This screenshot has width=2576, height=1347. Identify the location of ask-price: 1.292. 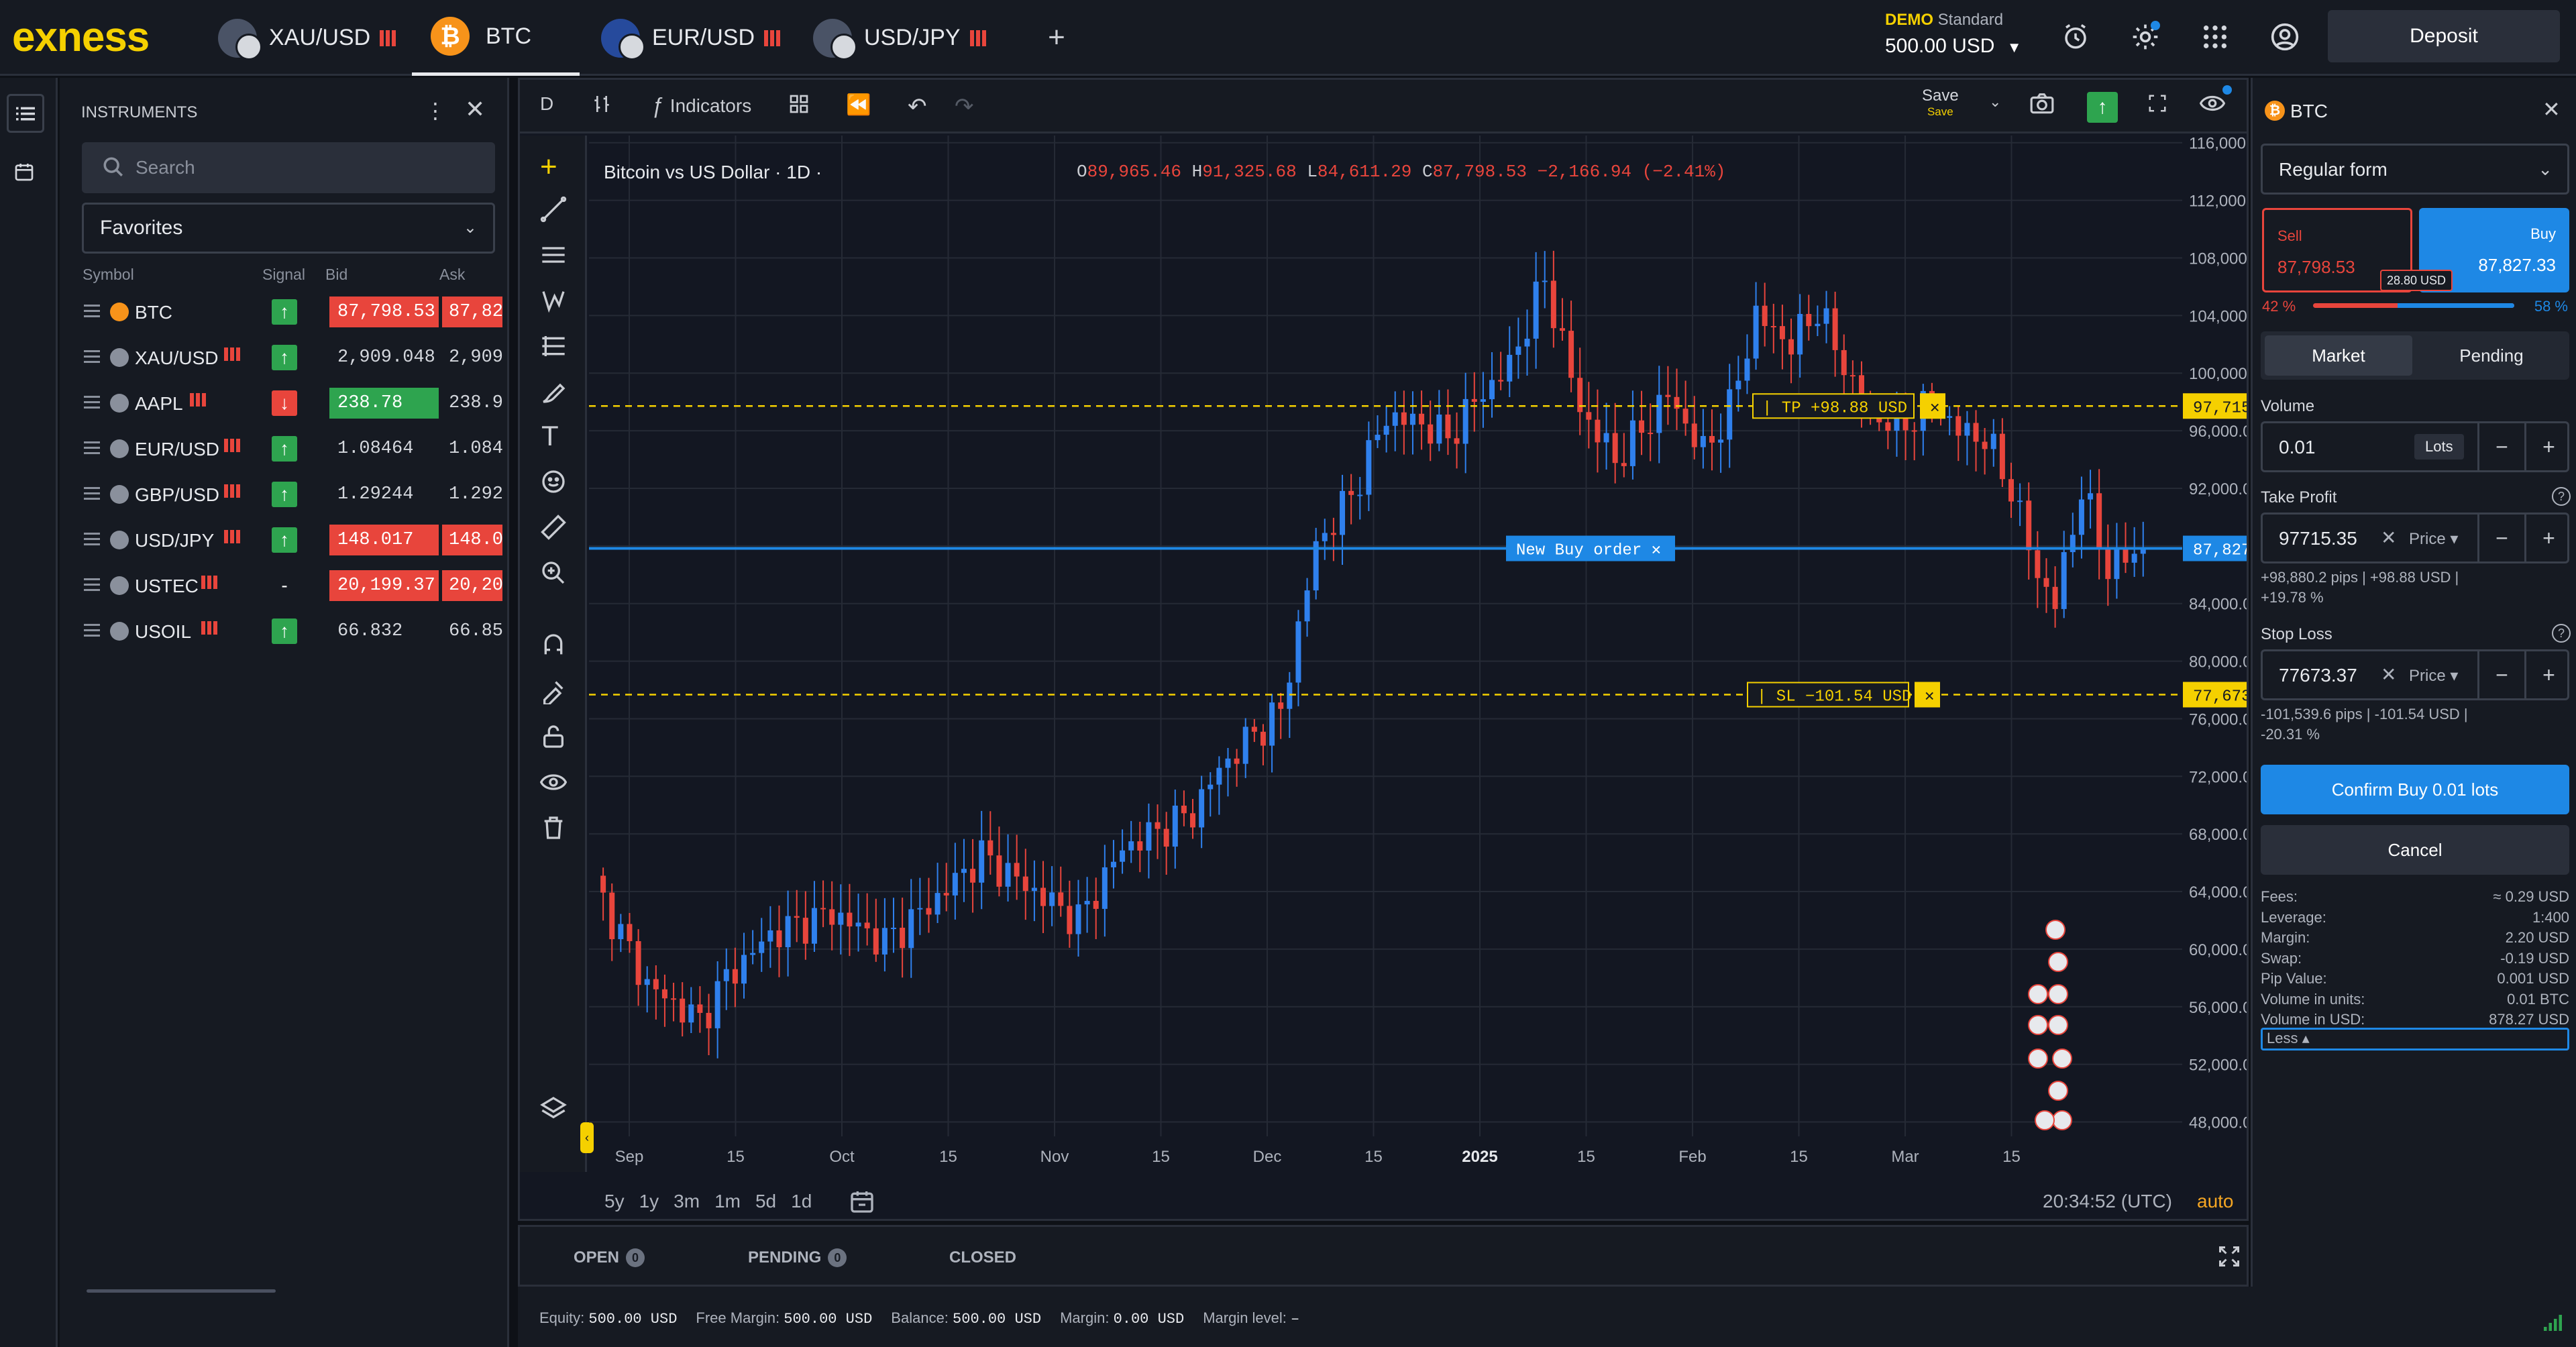
(475, 494).